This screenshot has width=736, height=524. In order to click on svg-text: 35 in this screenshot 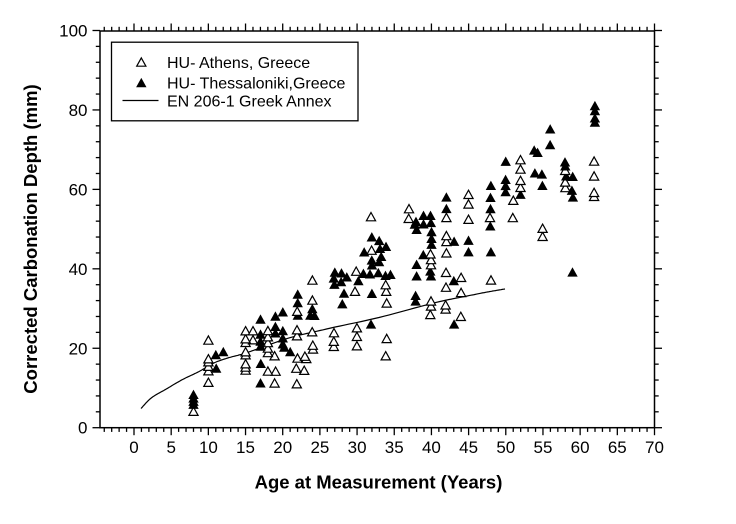, I will do `click(394, 447)`.